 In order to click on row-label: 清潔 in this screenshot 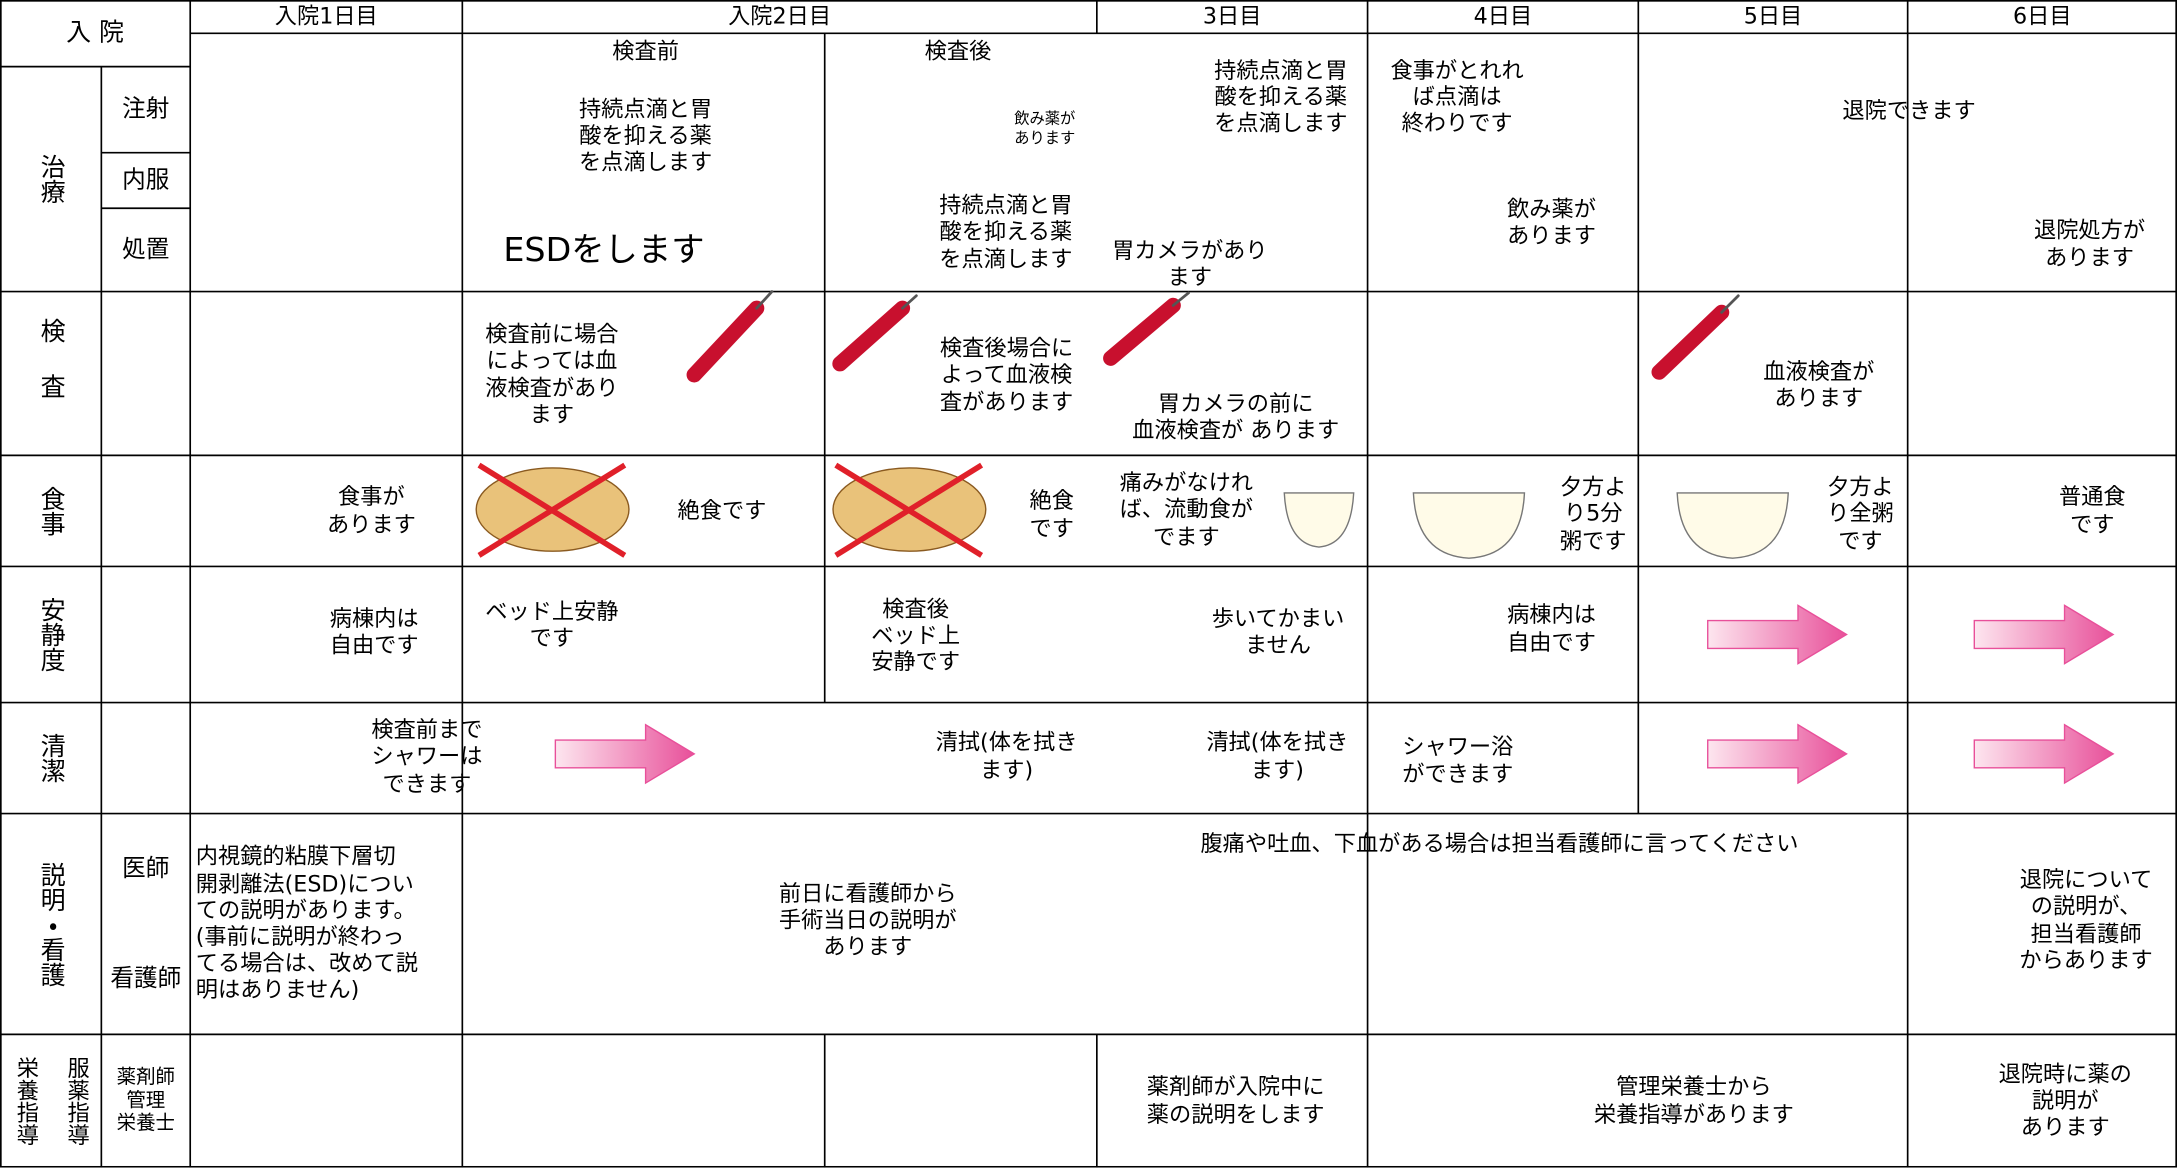, I will do `click(51, 758)`.